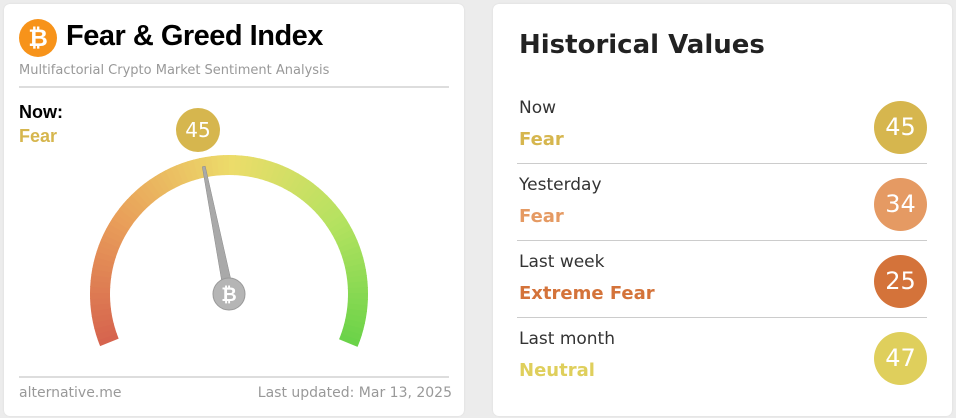  Describe the element at coordinates (557, 370) in the screenshot. I see `history-classification: Neutral` at that location.